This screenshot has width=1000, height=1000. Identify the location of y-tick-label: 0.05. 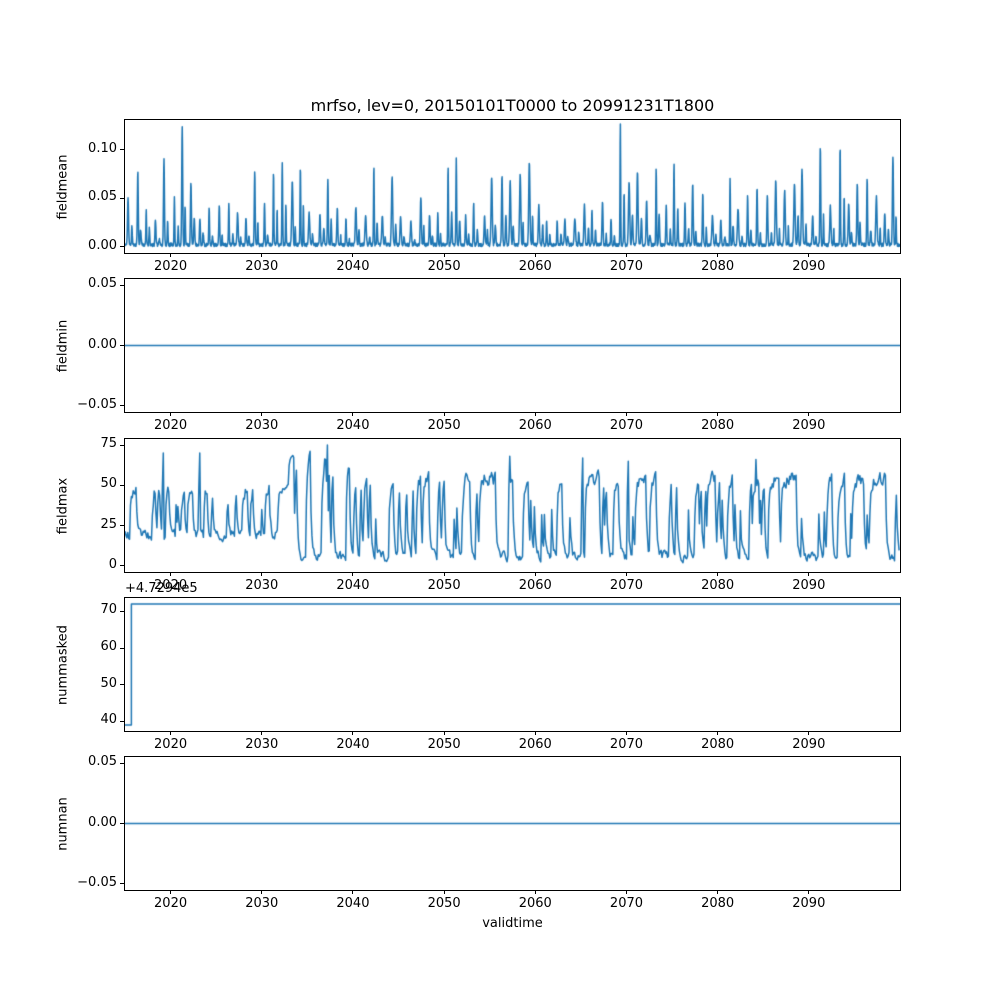
(102, 197).